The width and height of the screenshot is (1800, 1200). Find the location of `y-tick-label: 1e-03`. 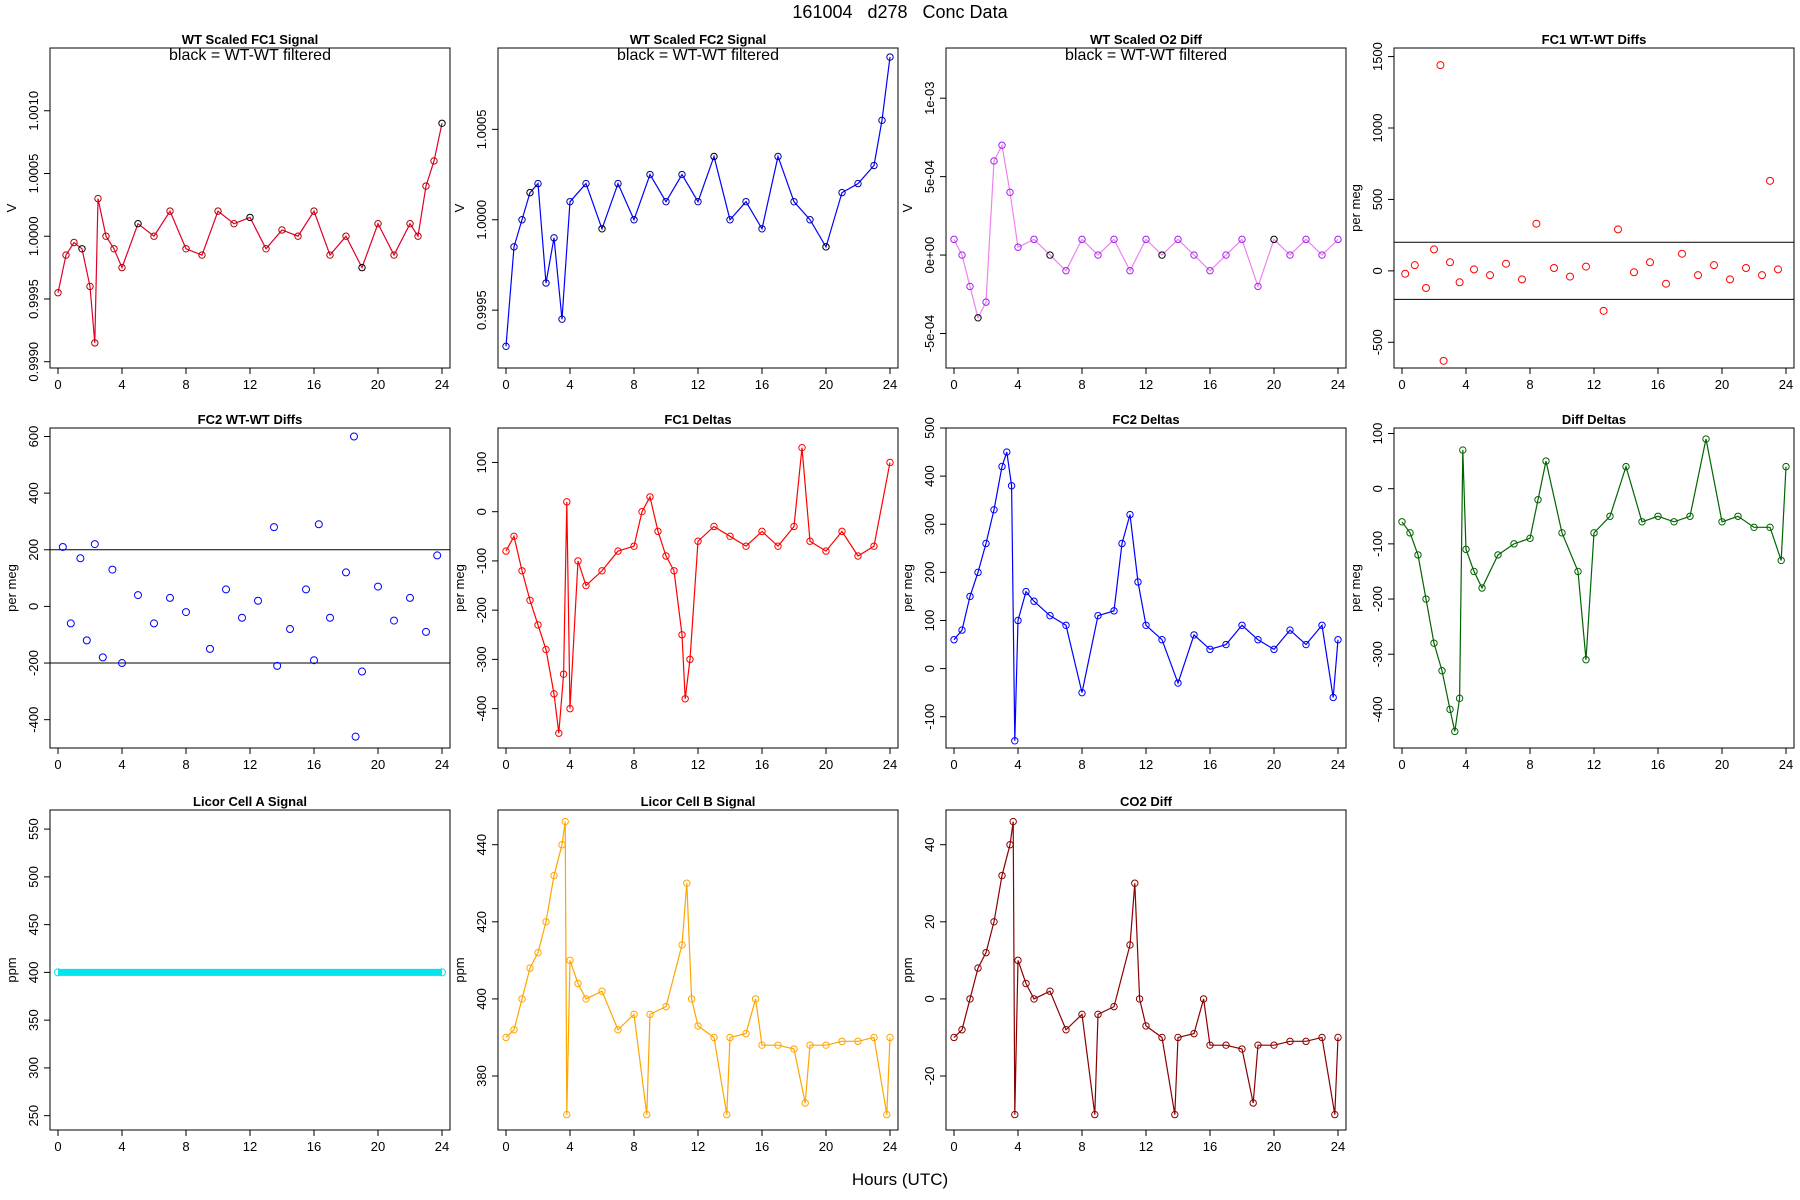

y-tick-label: 1e-03 is located at coordinates (929, 98).